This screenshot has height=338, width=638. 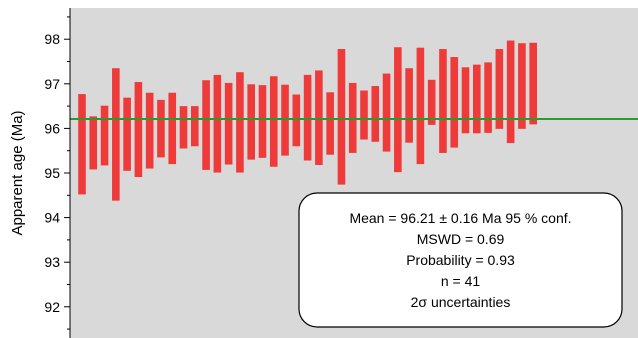 I want to click on stats-probability: Probability = 0.93, so click(x=460, y=260).